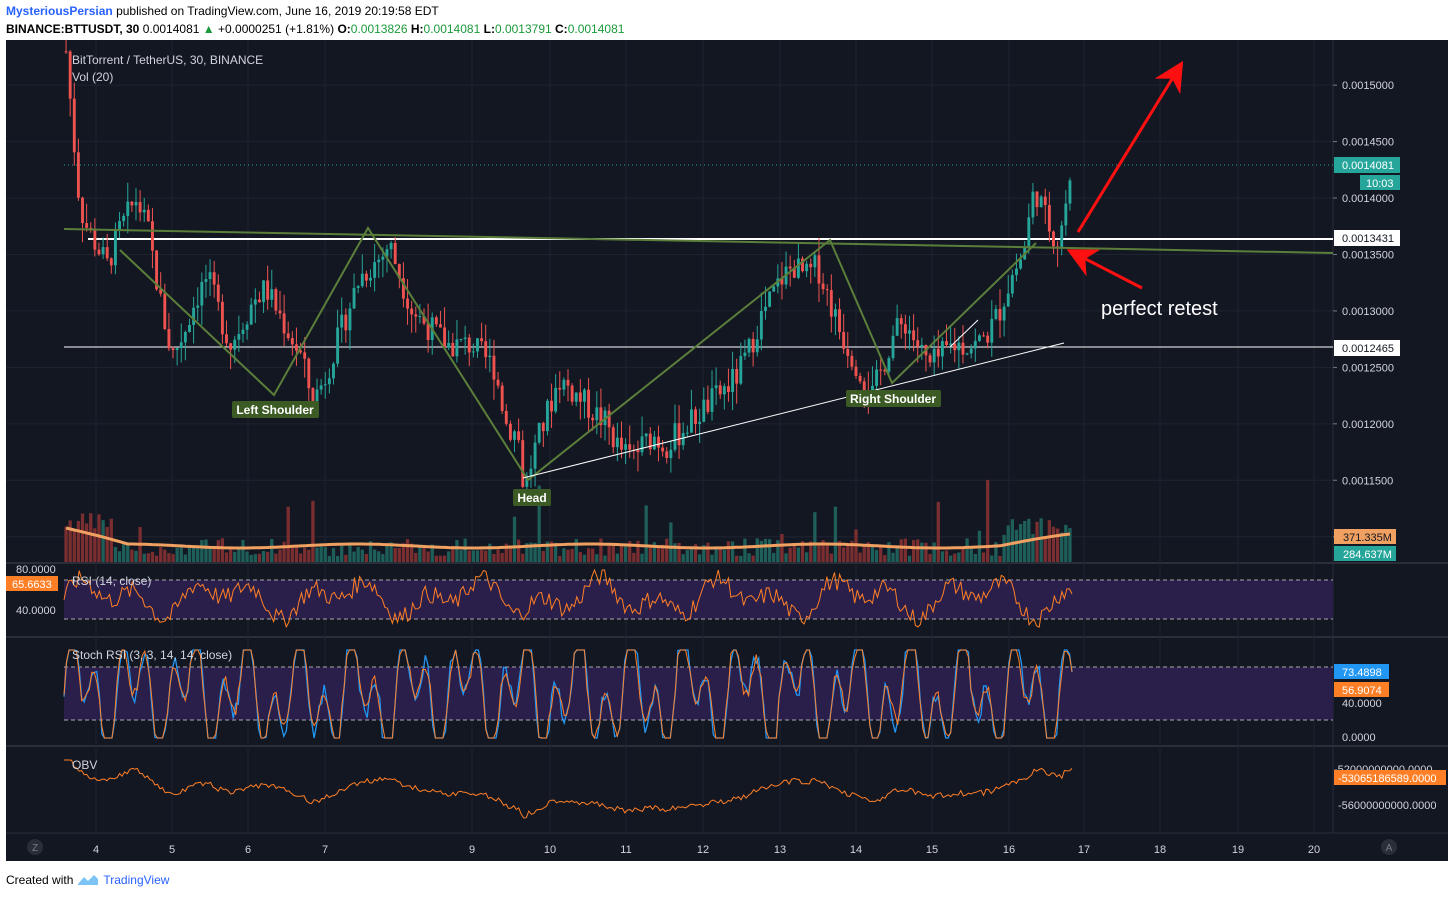  Describe the element at coordinates (276, 29) in the screenshot. I see `price-change: +0.0000251 (+1.81%)` at that location.